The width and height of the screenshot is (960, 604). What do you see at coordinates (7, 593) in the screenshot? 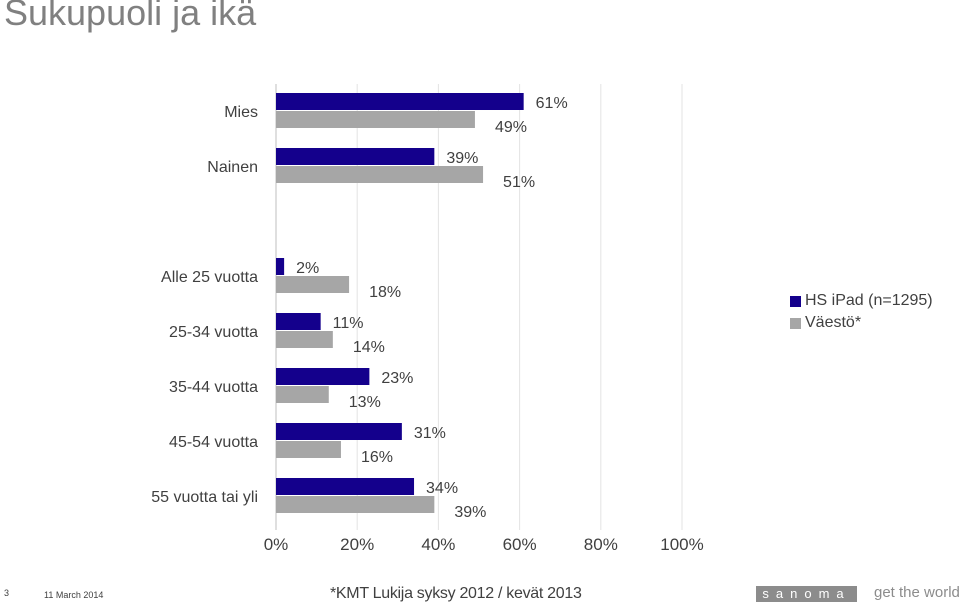
I see `page-number: 3` at bounding box center [7, 593].